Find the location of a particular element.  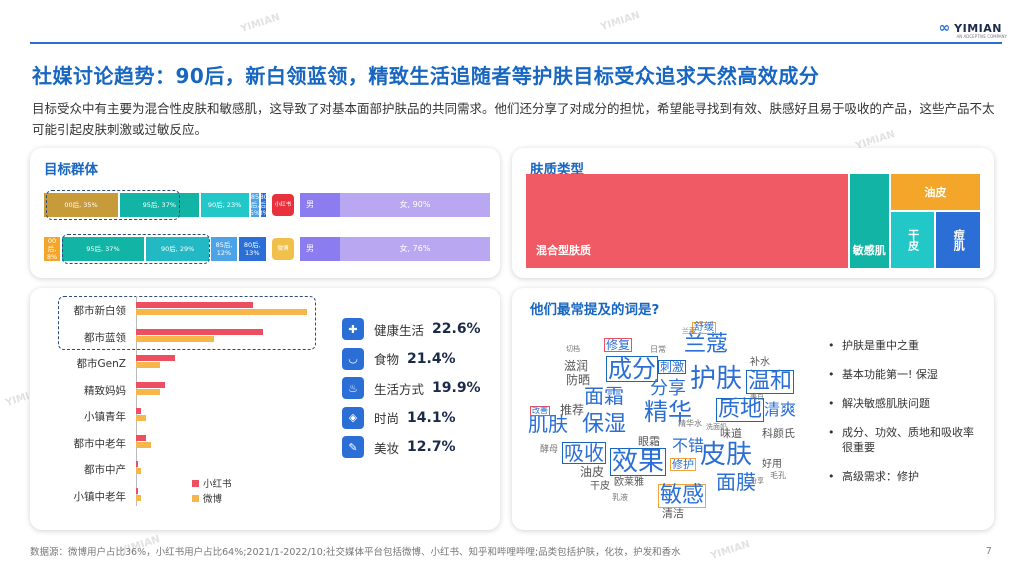

word-cloud-word: 保湿 is located at coordinates (604, 424).